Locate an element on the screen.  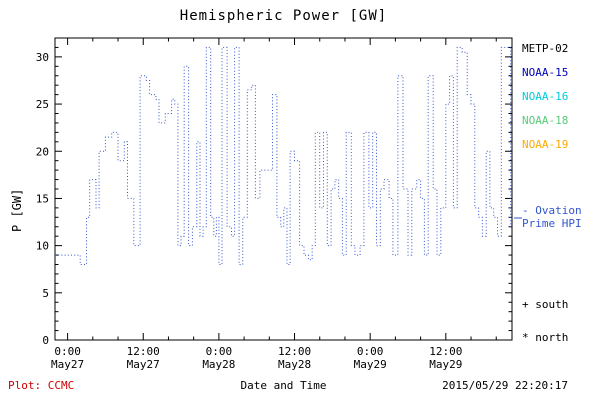
x-axis-label: Date and Time is located at coordinates (283, 385).